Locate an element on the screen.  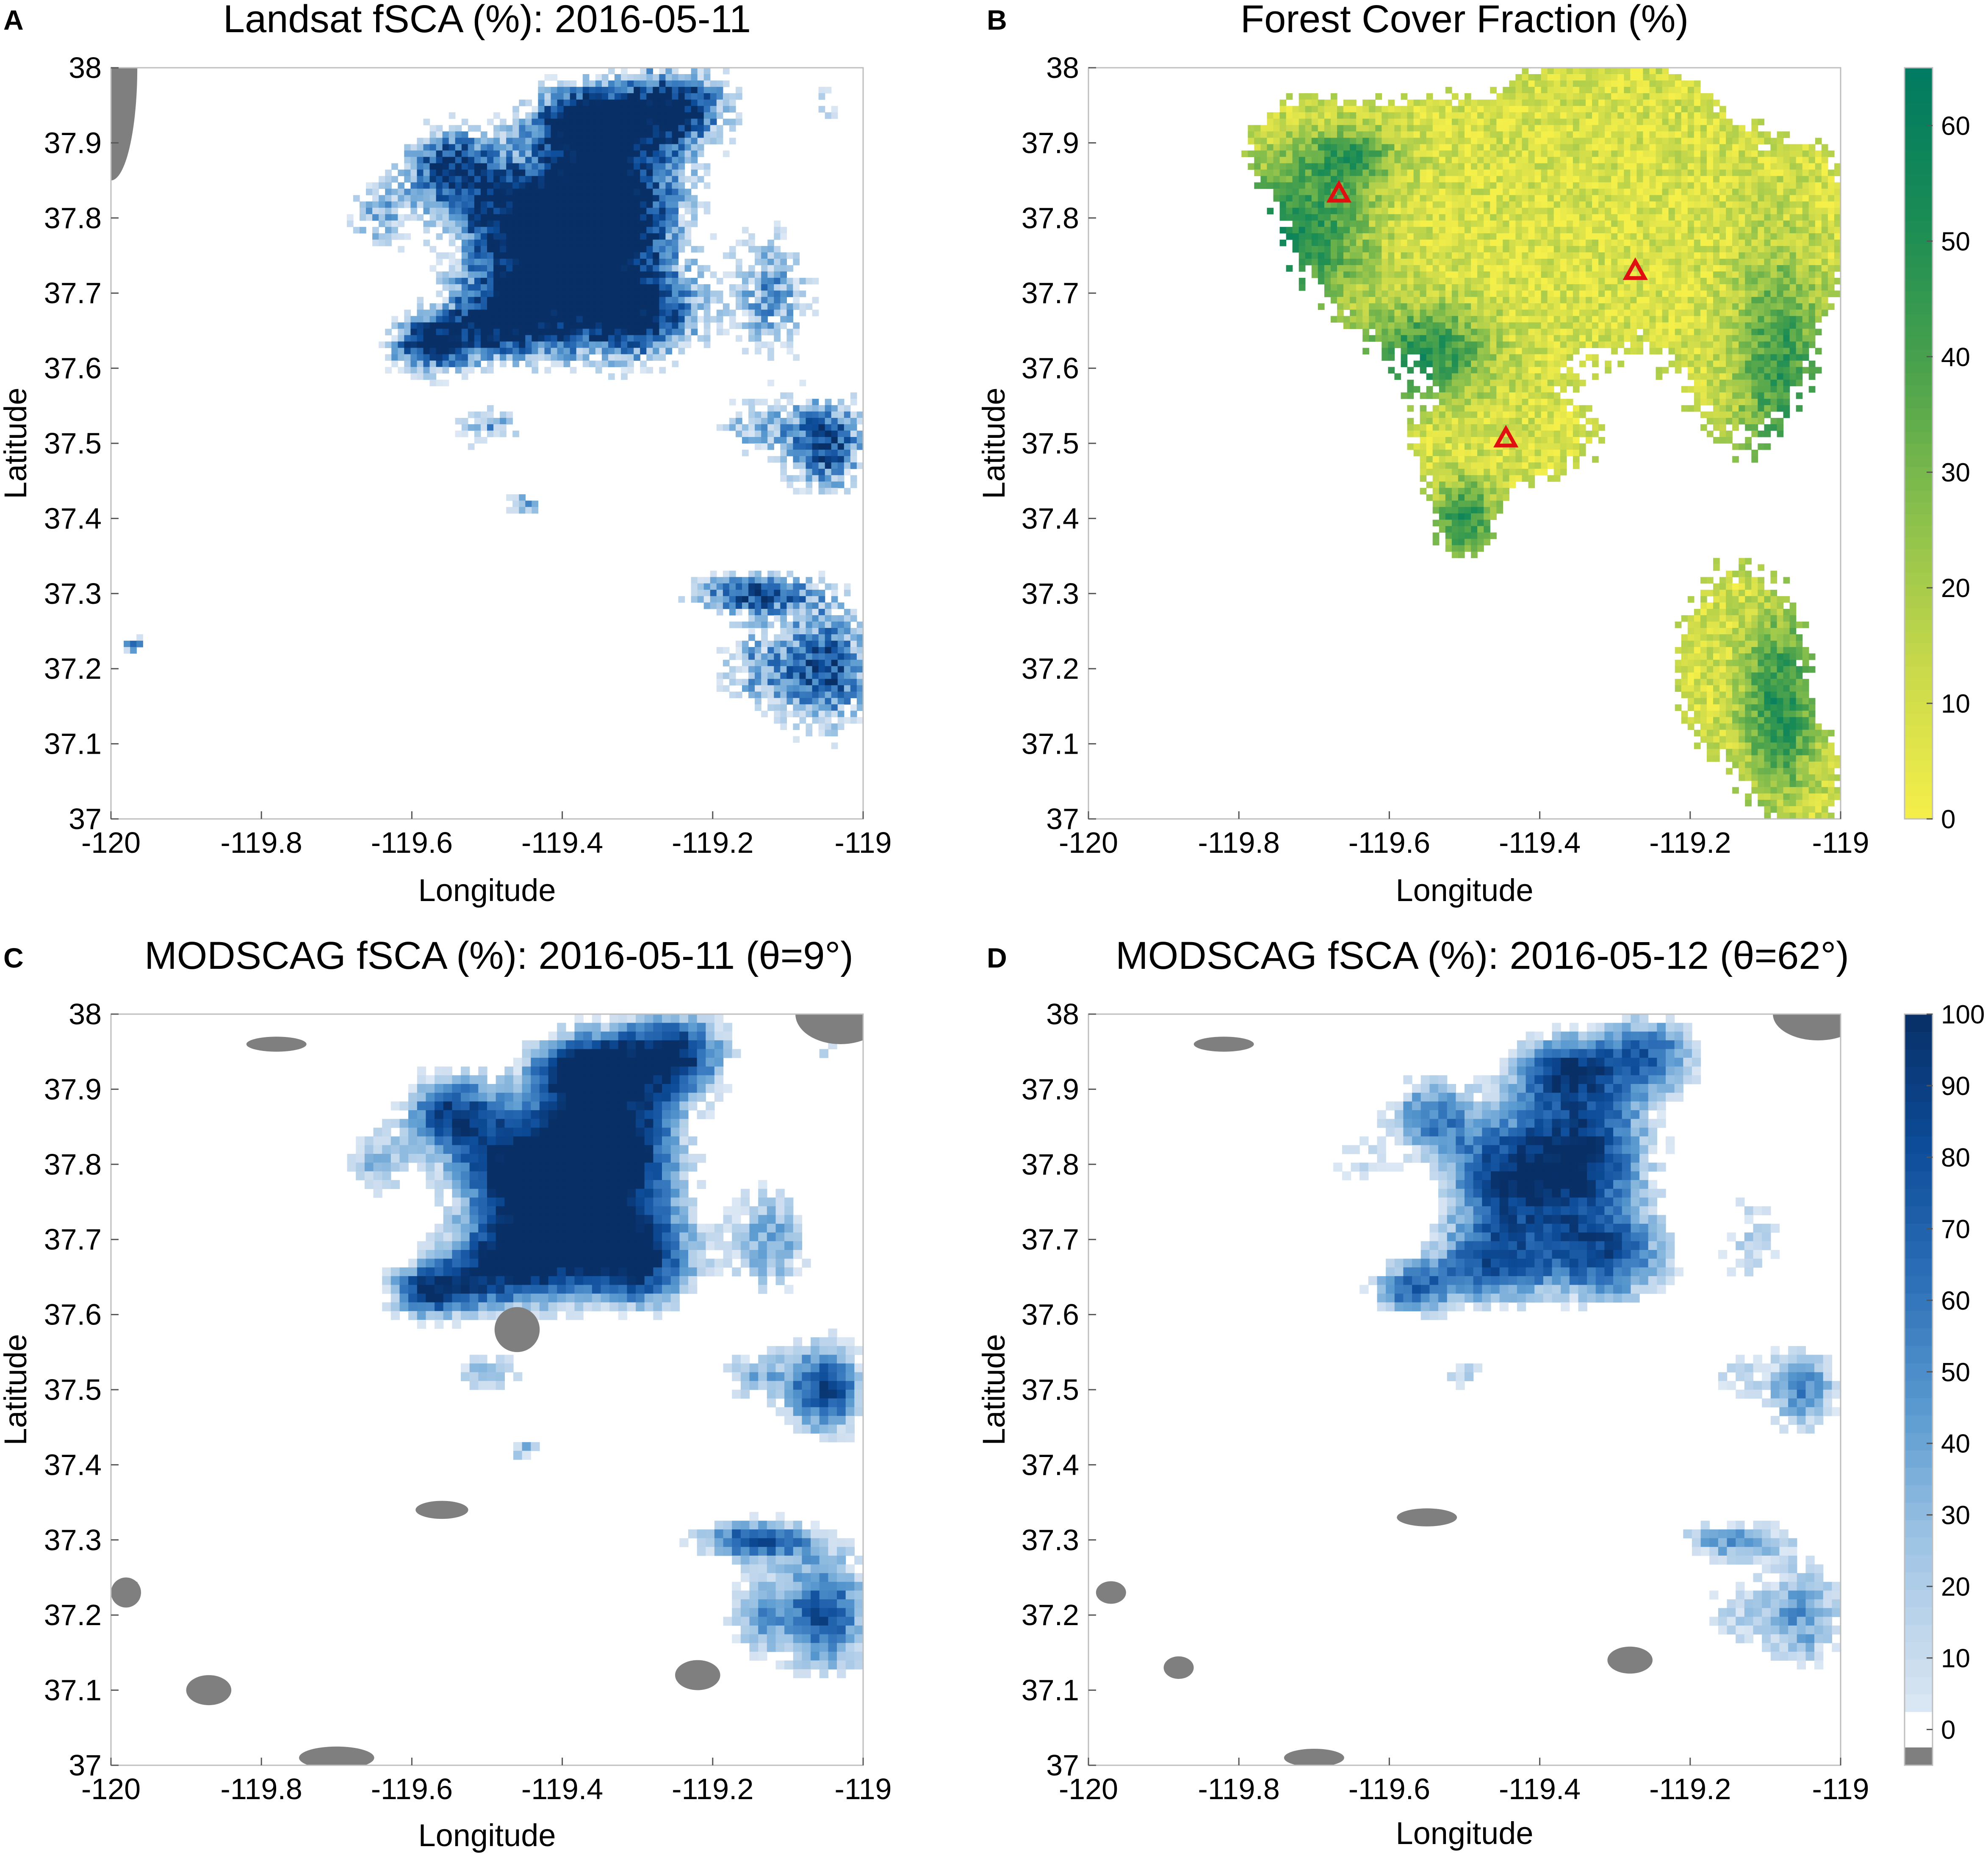
x-tick-label: -119.8 is located at coordinates (1239, 1788).